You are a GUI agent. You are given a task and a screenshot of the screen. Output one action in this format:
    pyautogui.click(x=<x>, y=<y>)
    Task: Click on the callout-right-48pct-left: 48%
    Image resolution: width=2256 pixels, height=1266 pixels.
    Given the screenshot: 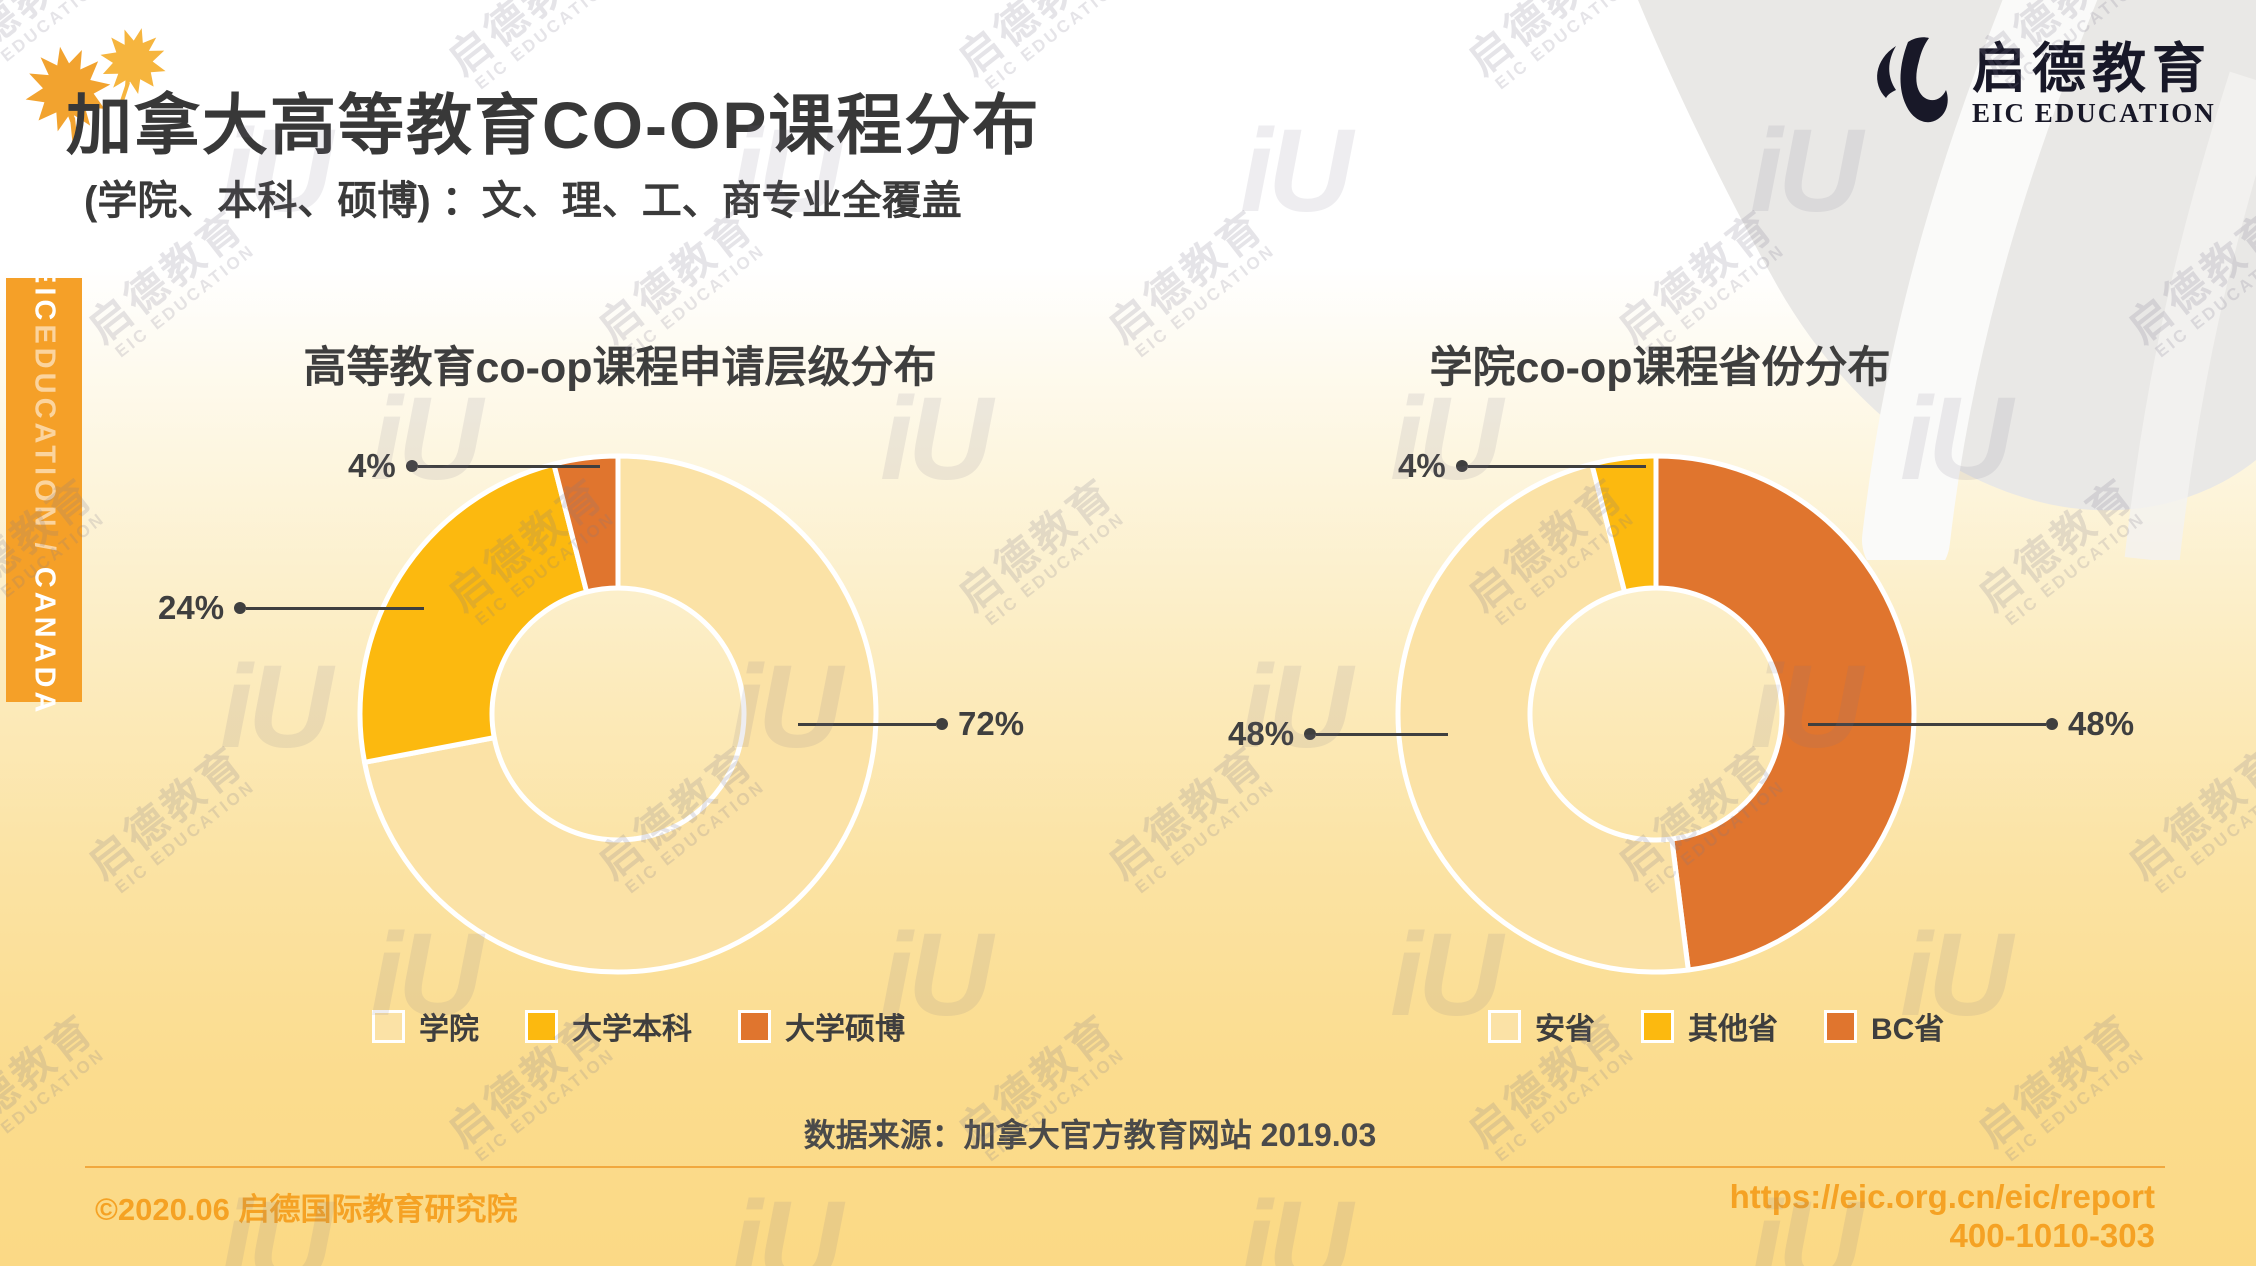 What is the action you would take?
    pyautogui.click(x=1338, y=734)
    